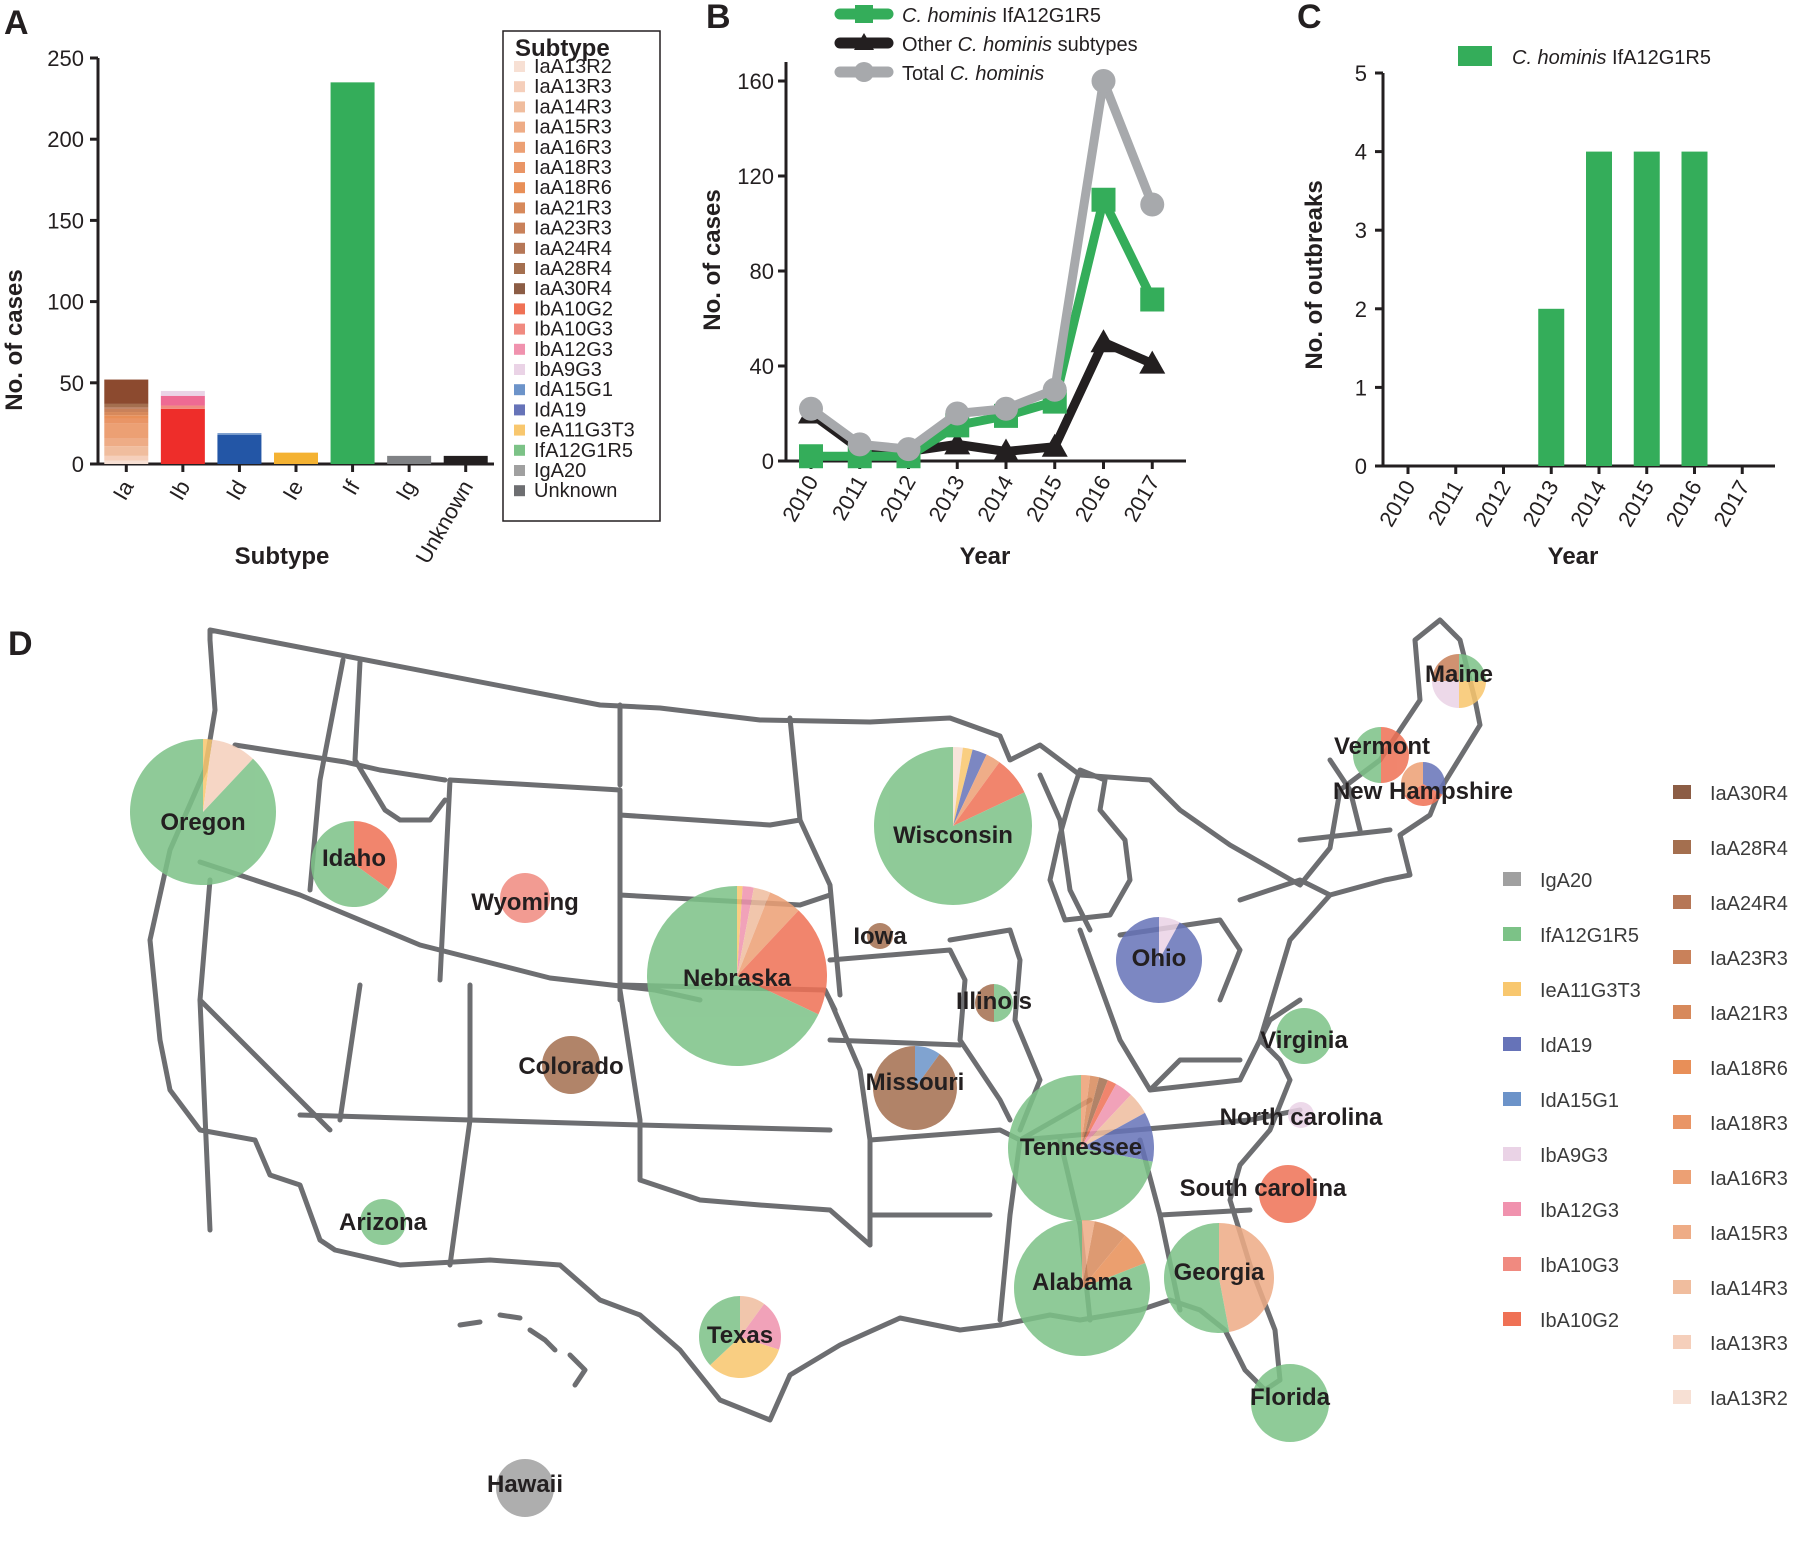 This screenshot has height=1563, width=1800. I want to click on pie-wisconsin, so click(953, 826).